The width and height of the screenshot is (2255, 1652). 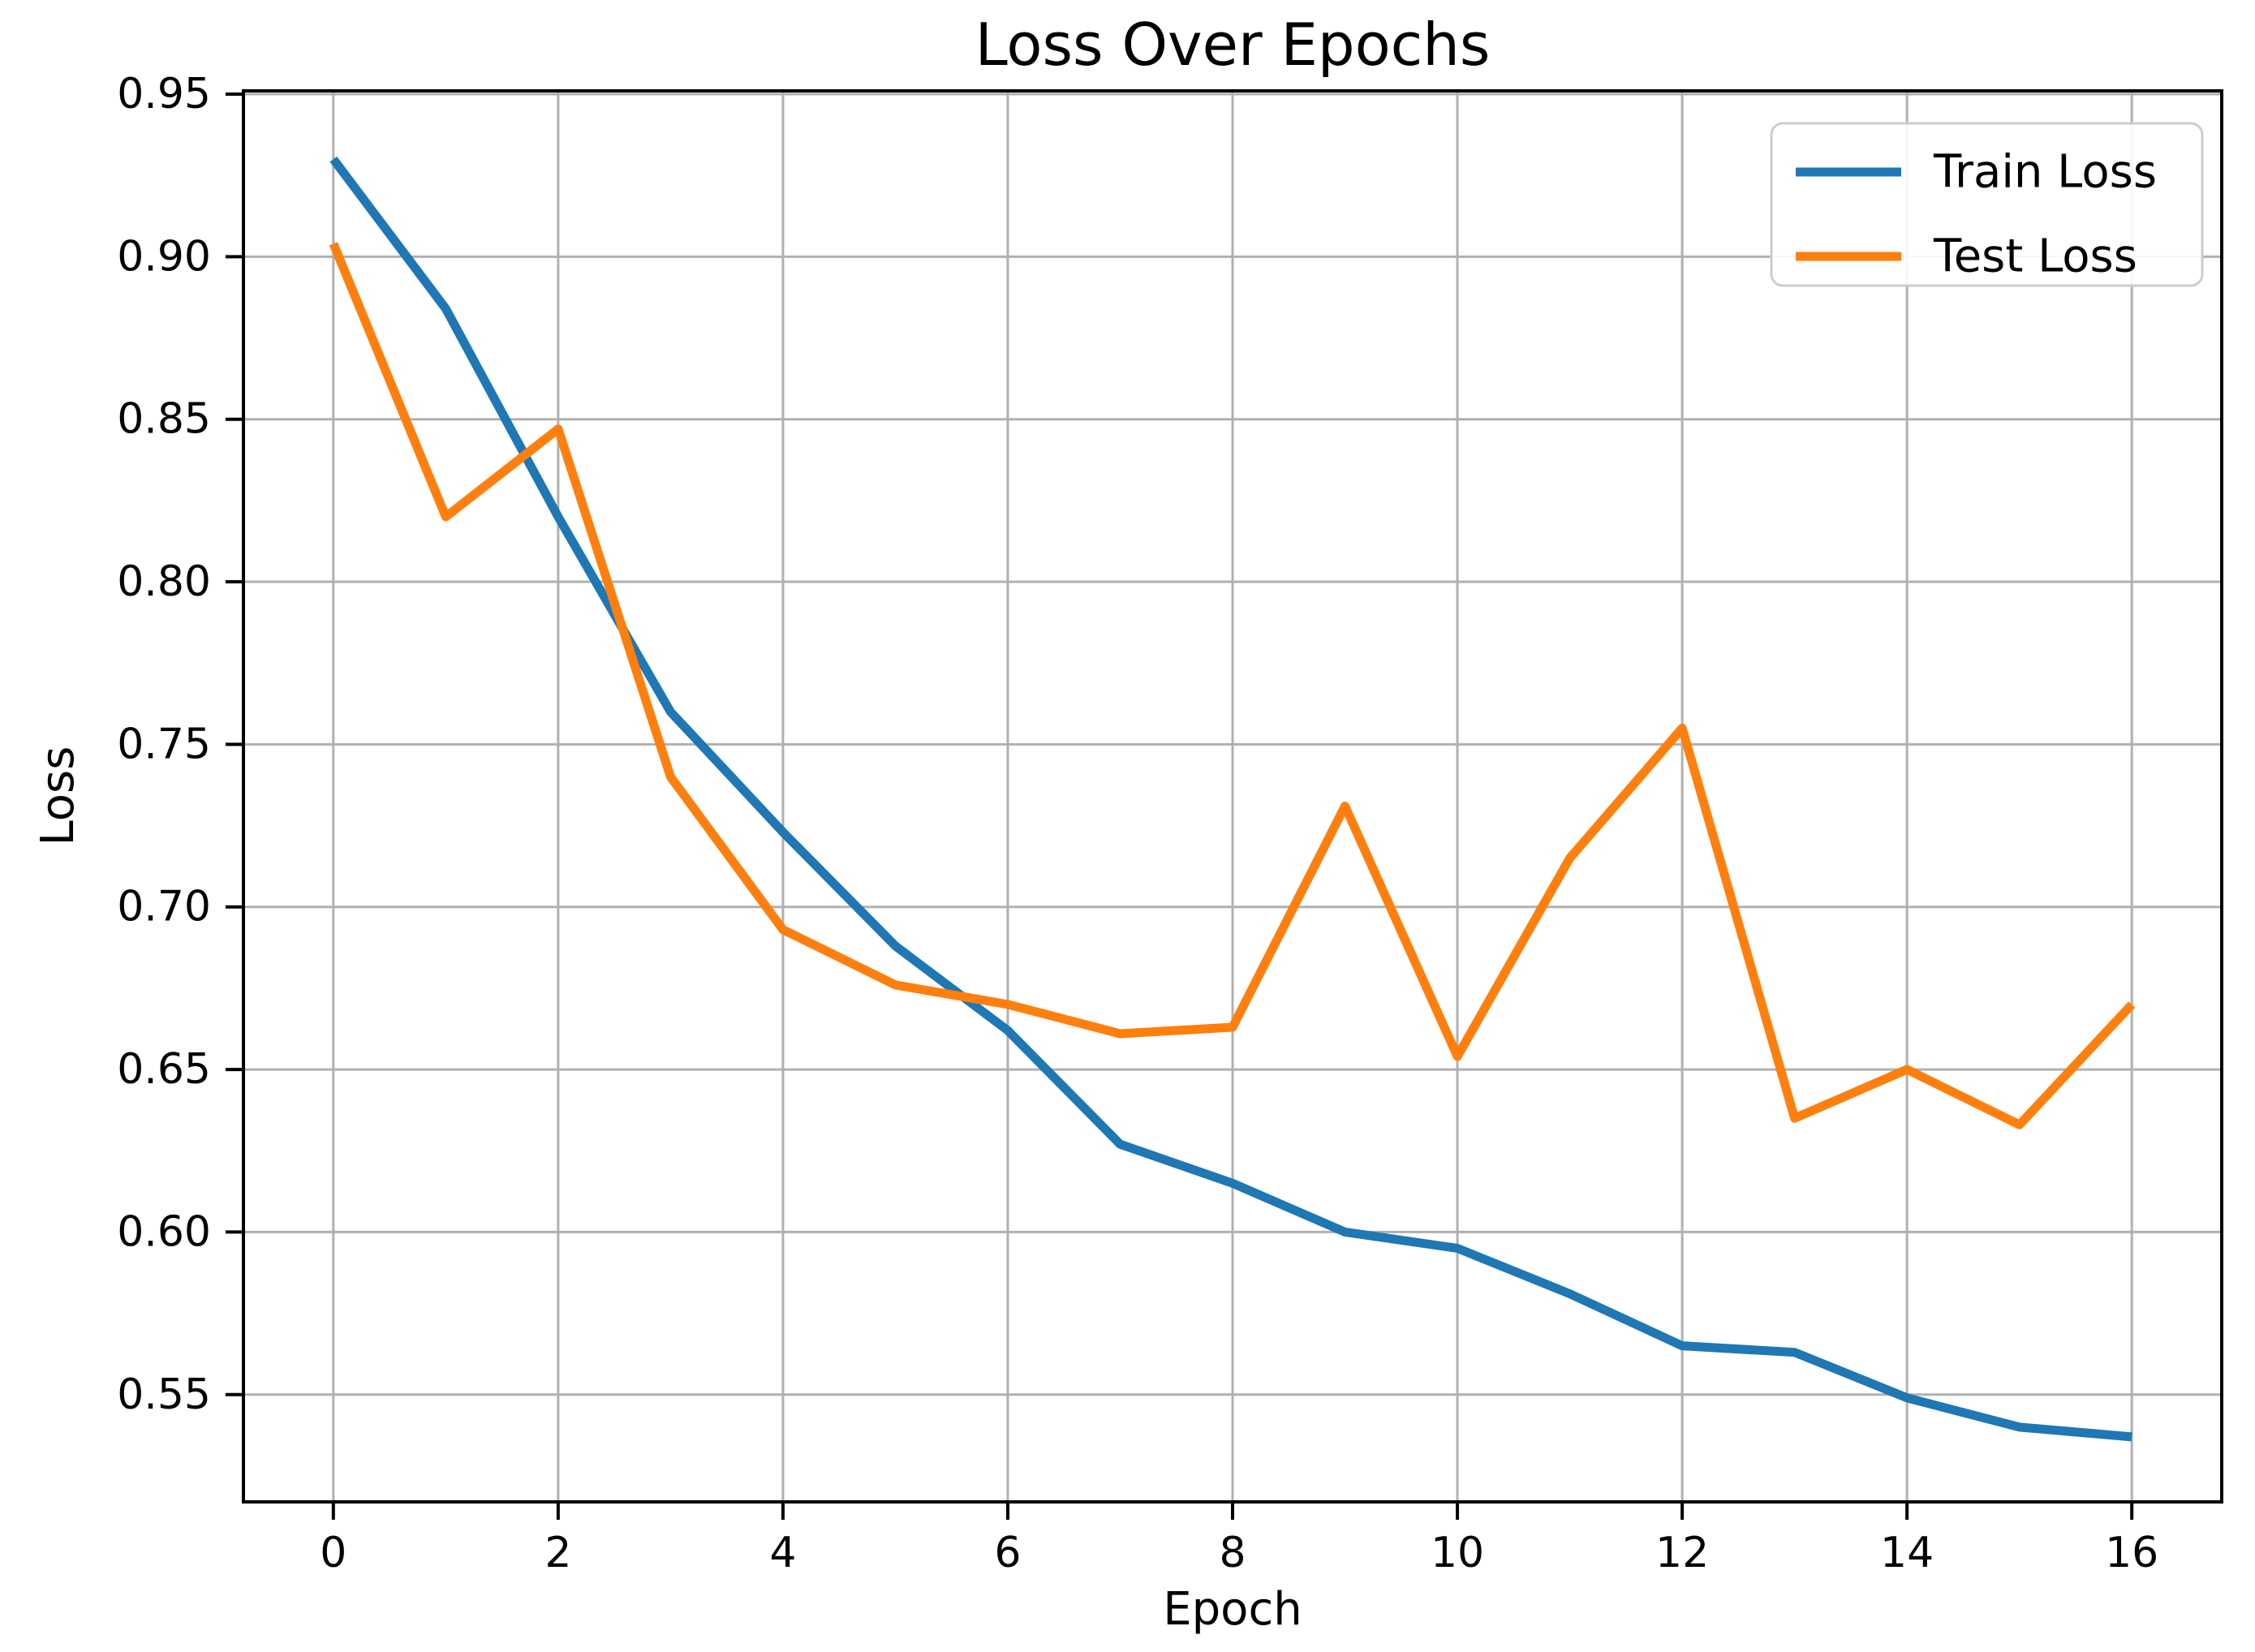 I want to click on y-tick-label: 0.85, so click(x=164, y=419).